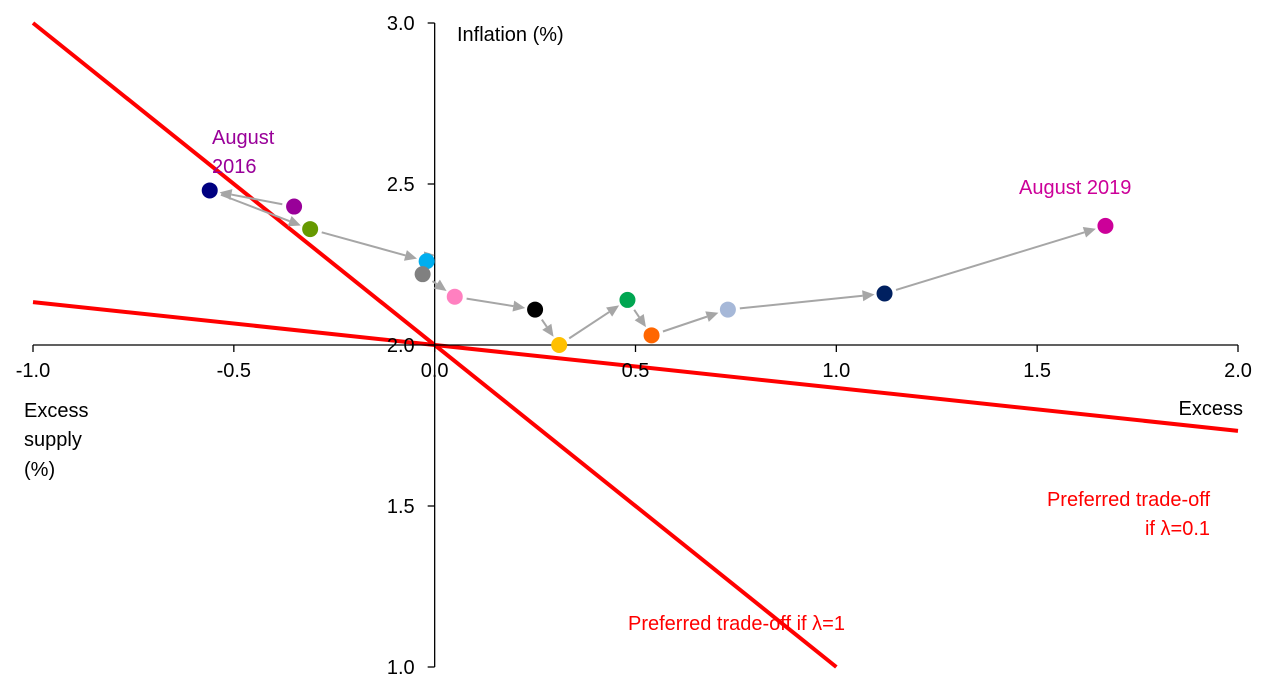 This screenshot has height=679, width=1266. What do you see at coordinates (1211, 409) in the screenshot?
I see `x-axis-label-right: Excess` at bounding box center [1211, 409].